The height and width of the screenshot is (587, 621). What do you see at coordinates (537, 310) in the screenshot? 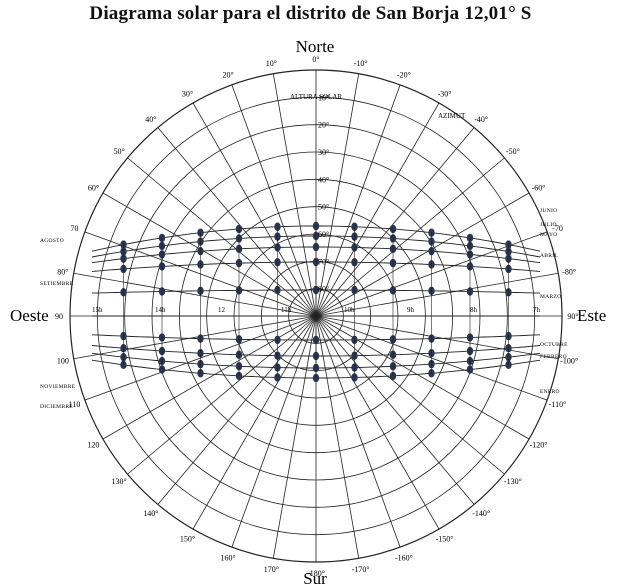
I see `hour-label: 7h` at bounding box center [537, 310].